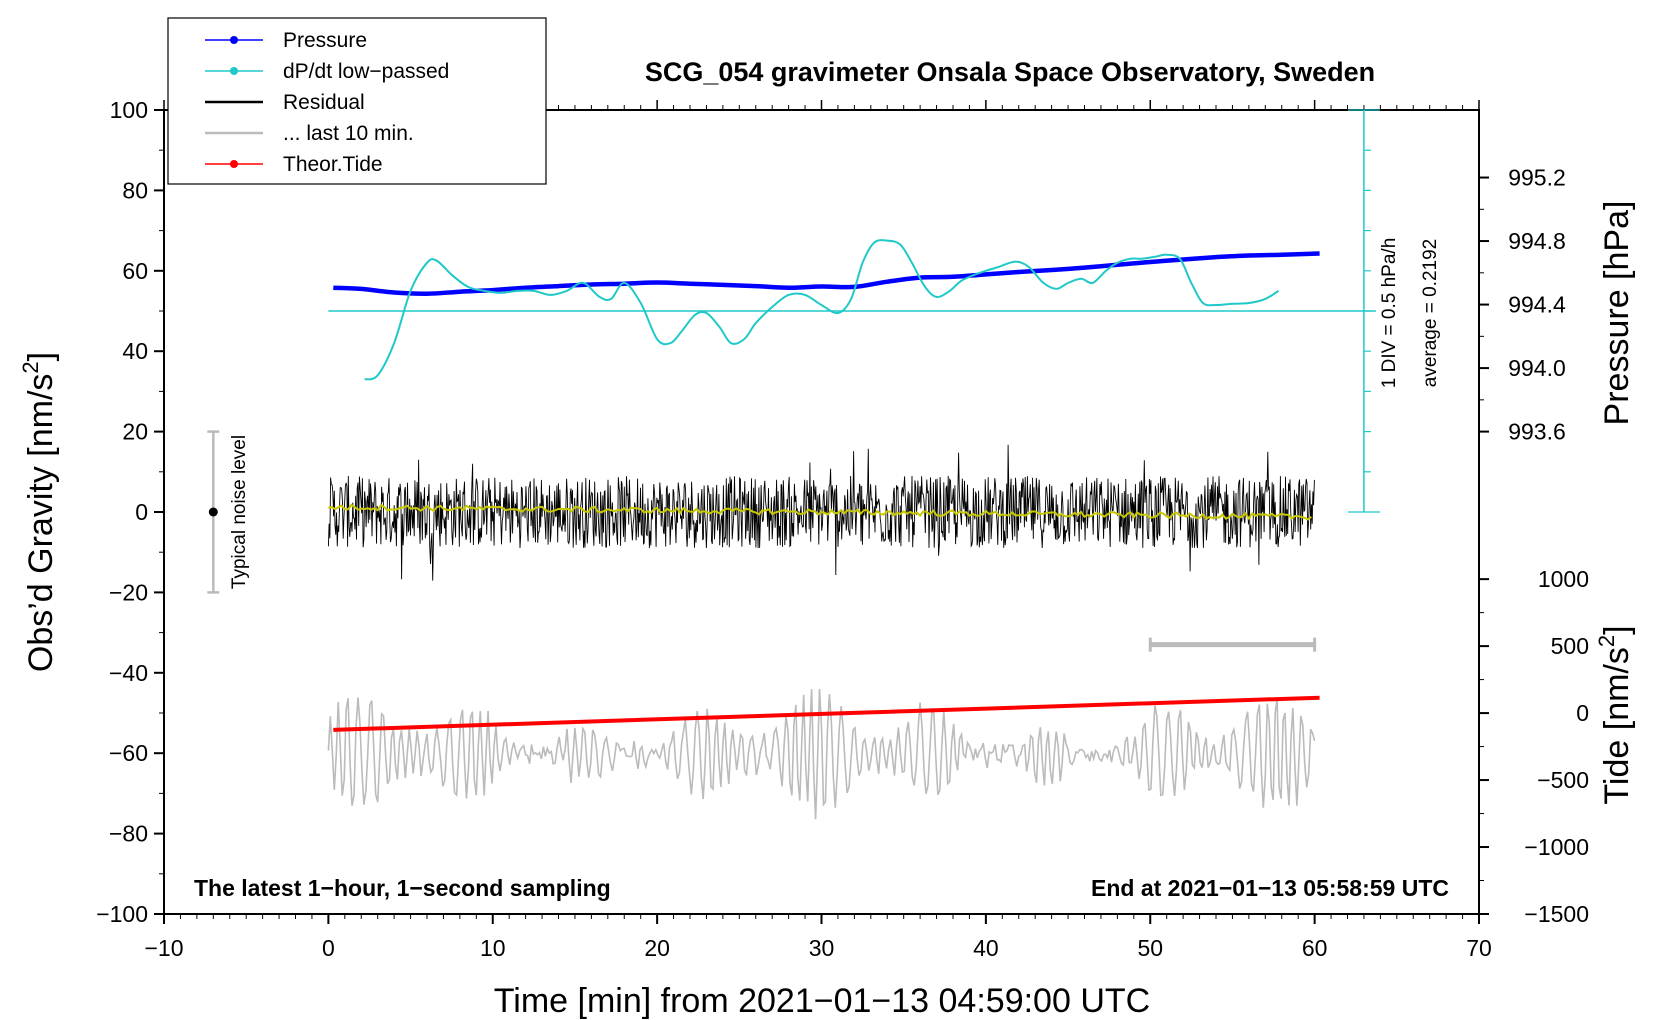 The image size is (1660, 1020). Describe the element at coordinates (1537, 305) in the screenshot. I see `pressure-tick-label: 994.4` at that location.